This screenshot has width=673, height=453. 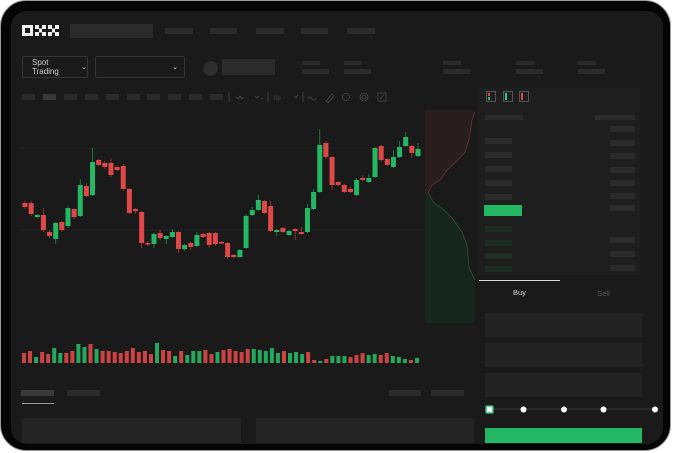 I want to click on slider-handle, so click(x=489, y=409).